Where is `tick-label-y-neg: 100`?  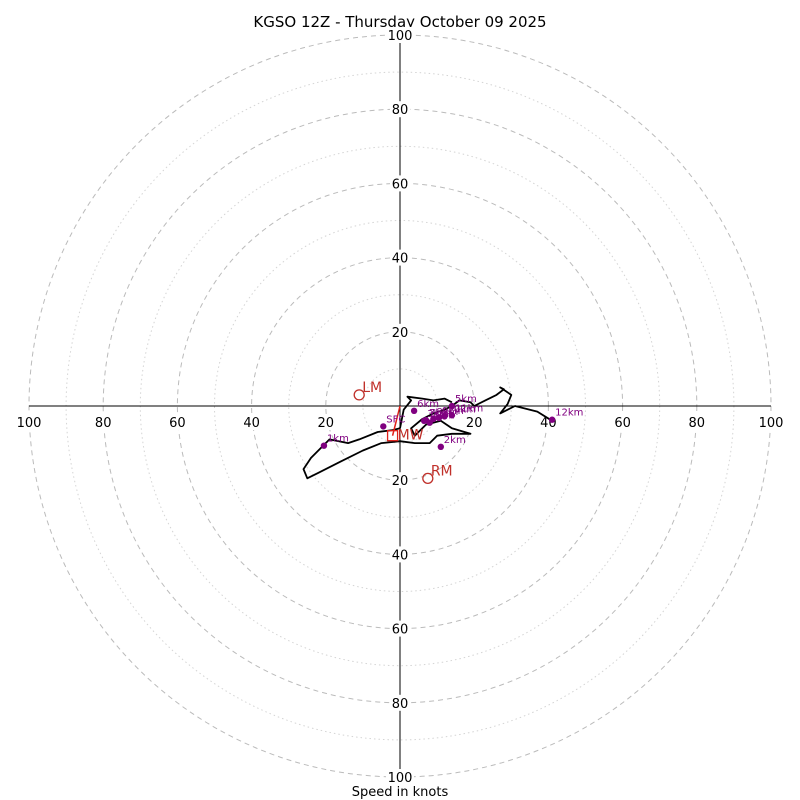
tick-label-y-neg: 100 is located at coordinates (400, 778).